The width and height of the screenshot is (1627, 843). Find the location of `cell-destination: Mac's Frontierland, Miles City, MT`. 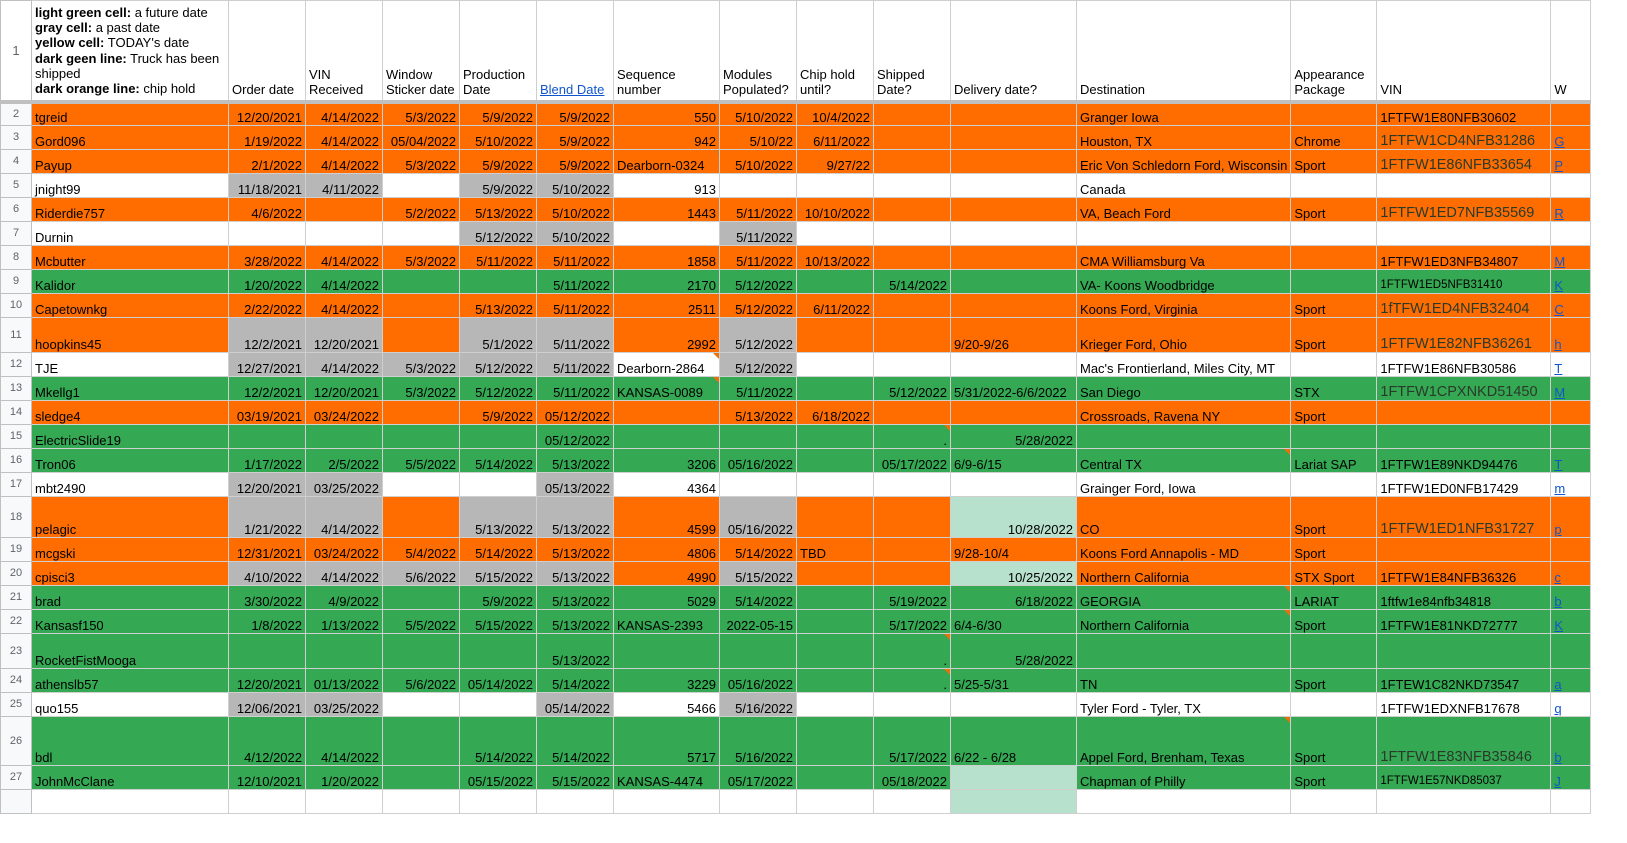

cell-destination: Mac's Frontierland, Miles City, MT is located at coordinates (1183, 364).